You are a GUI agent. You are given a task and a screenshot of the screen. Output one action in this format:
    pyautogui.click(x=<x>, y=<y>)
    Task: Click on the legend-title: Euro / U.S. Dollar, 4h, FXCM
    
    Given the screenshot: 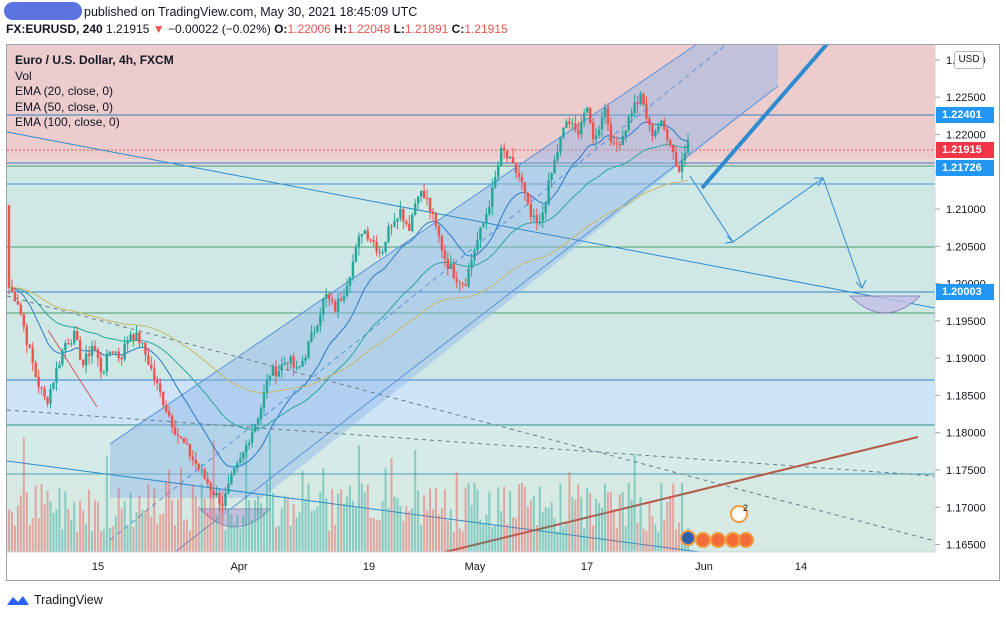 What is the action you would take?
    pyautogui.click(x=94, y=60)
    